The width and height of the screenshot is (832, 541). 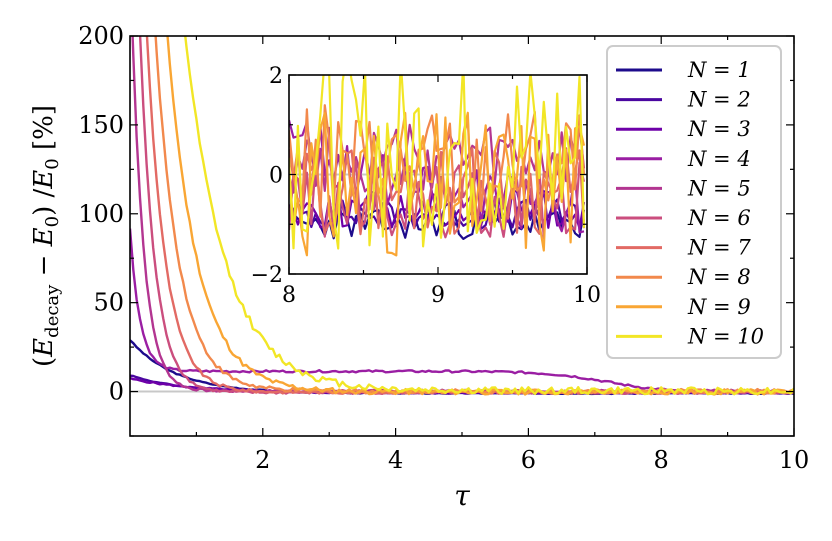 I want to click on inset-y-tick-label: 2, so click(x=276, y=76).